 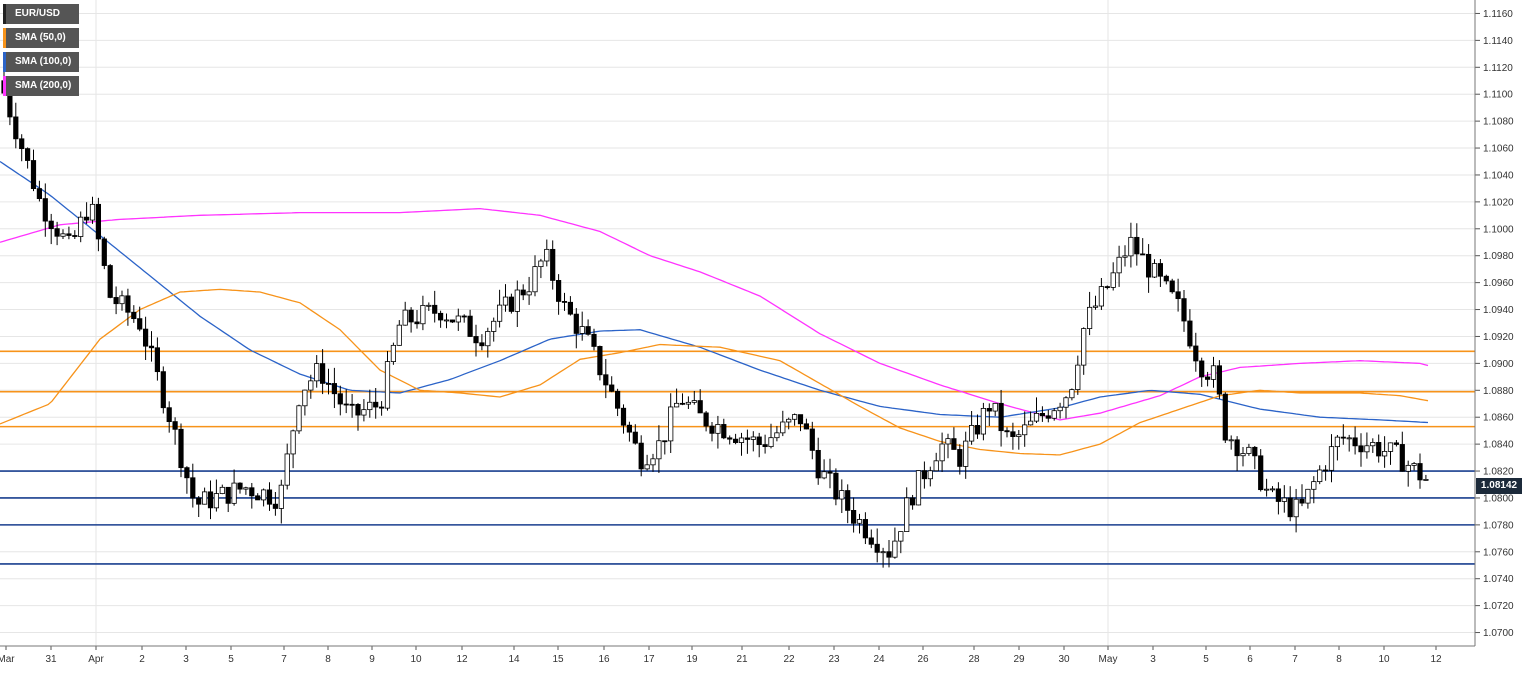 What do you see at coordinates (1498, 68) in the screenshot?
I see `y-tick-label: 1.1120` at bounding box center [1498, 68].